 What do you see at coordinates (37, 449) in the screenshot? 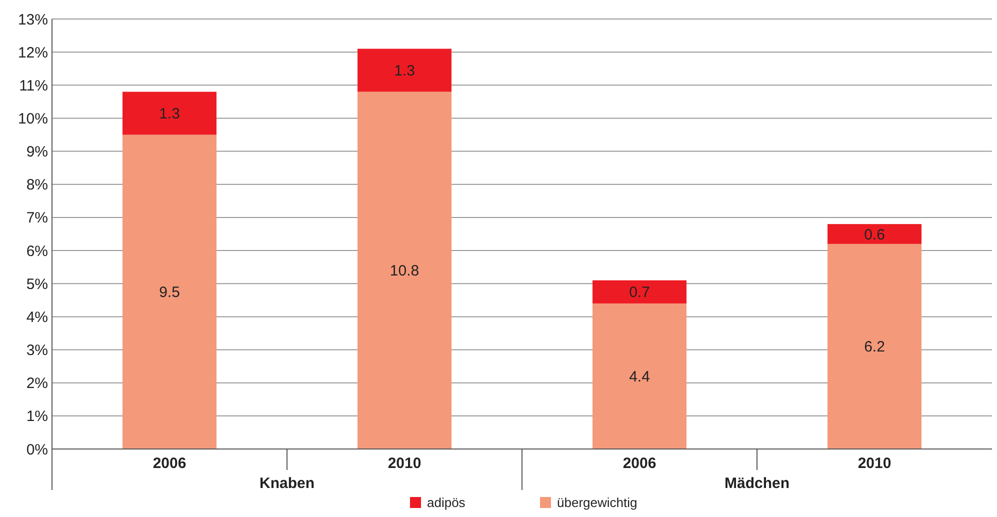
I see `y-tick-label: 0%` at bounding box center [37, 449].